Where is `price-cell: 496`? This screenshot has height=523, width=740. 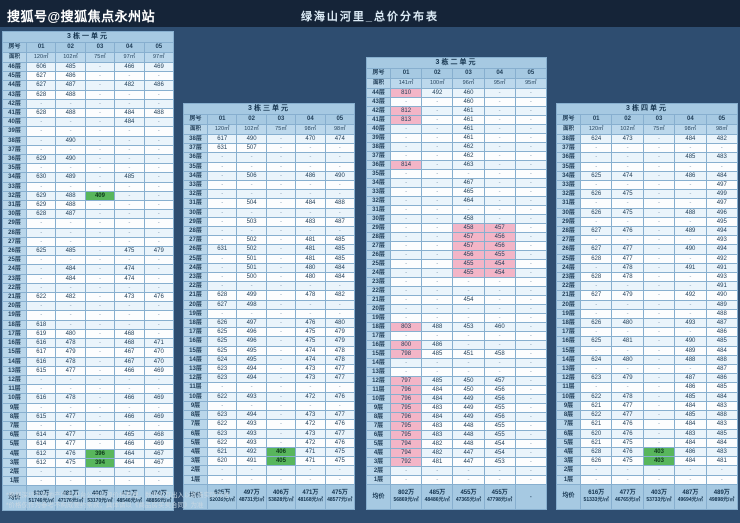 price-cell: 496 is located at coordinates (251, 332).